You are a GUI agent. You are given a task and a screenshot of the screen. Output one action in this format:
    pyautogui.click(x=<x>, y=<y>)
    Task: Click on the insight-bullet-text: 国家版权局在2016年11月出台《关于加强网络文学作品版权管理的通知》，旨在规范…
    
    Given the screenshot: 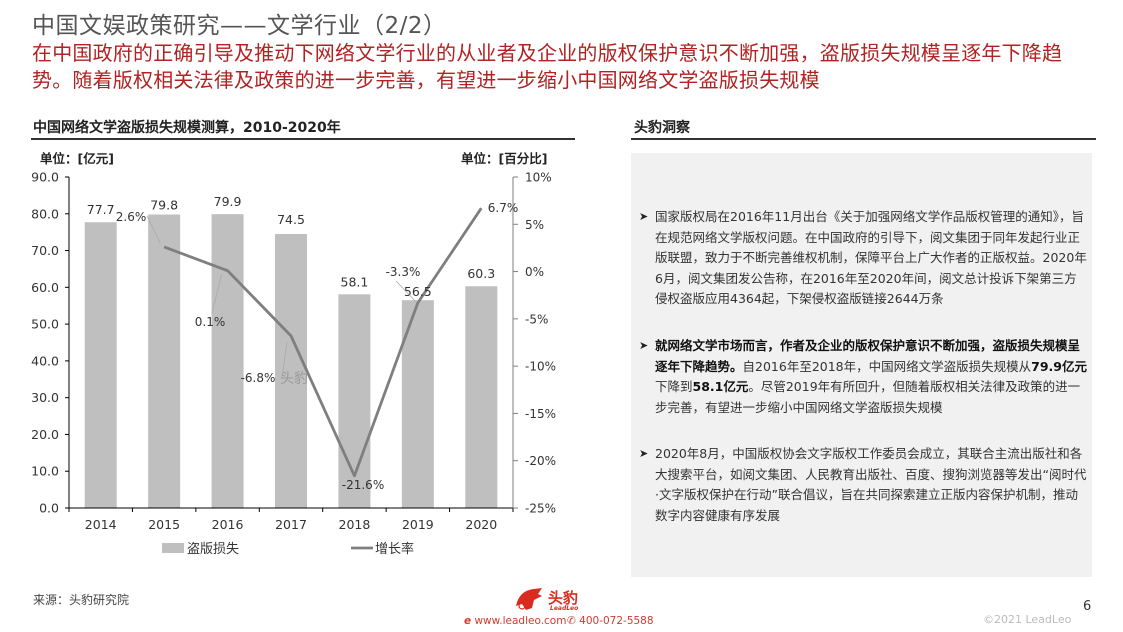 What is the action you would take?
    pyautogui.click(x=871, y=257)
    